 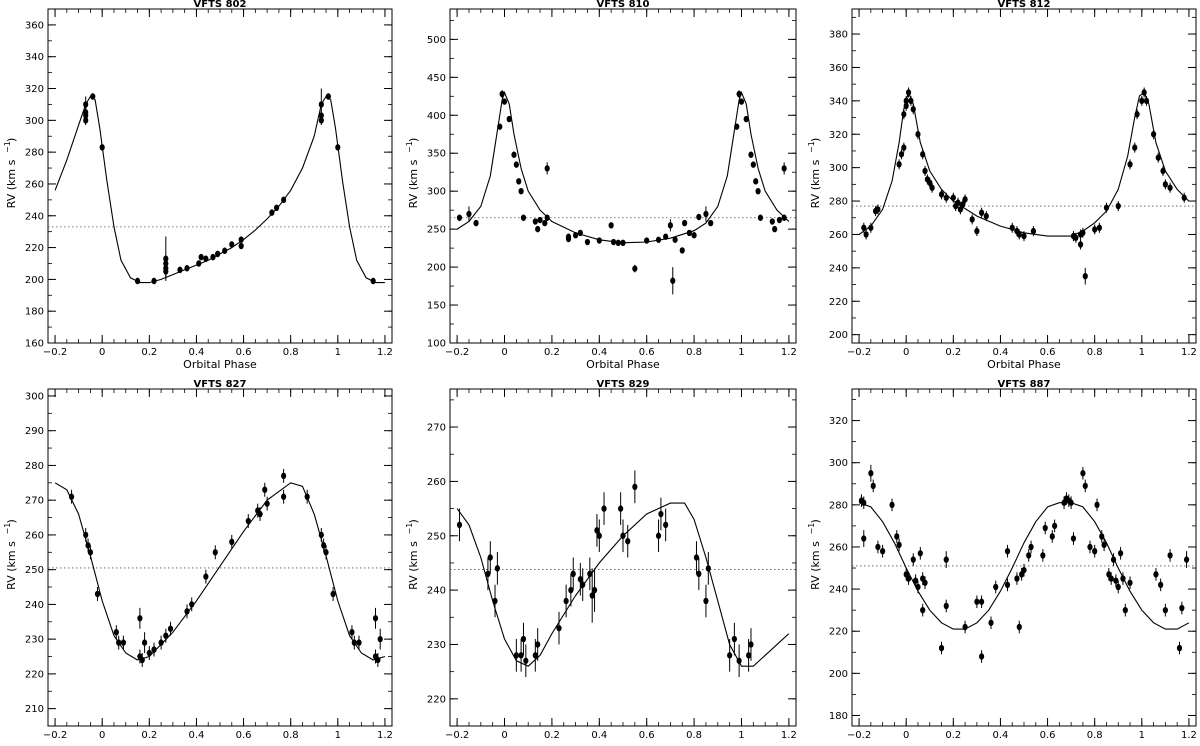 I want to click on y-tick-label: 240, so click(x=436, y=591).